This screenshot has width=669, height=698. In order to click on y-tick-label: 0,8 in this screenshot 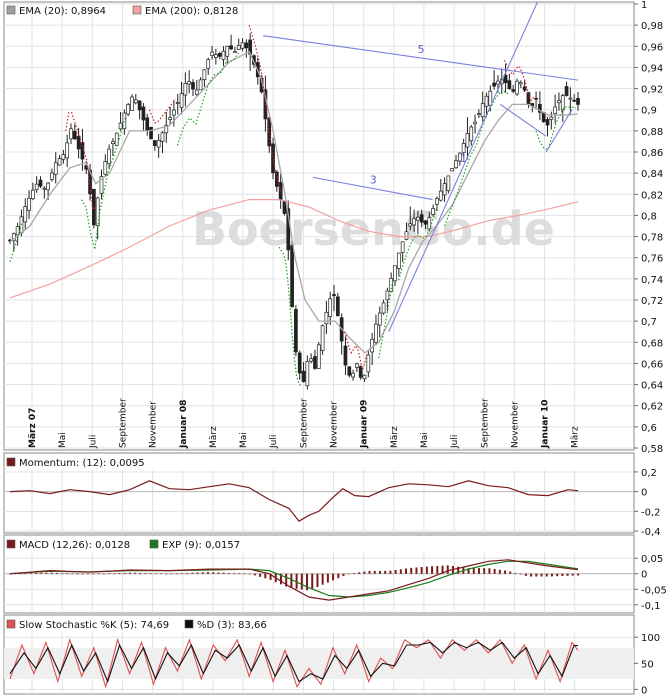, I will do `click(649, 216)`.